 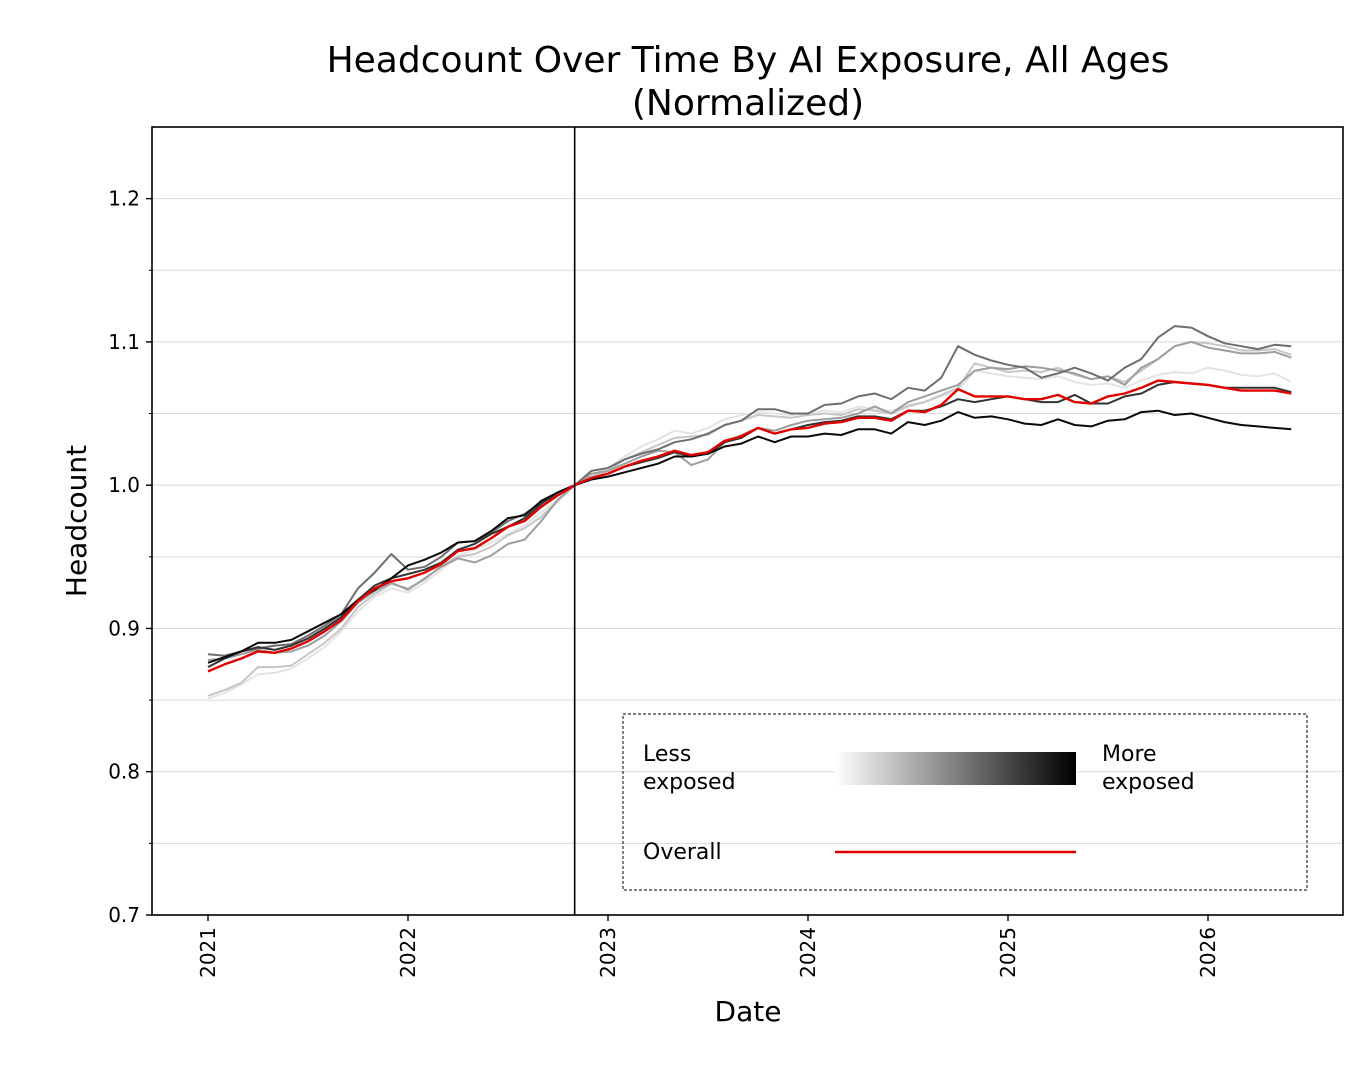 What do you see at coordinates (708, 946) in the screenshot?
I see `x-axis-ticks: 2021 2022 2023 2024 2025 2026` at bounding box center [708, 946].